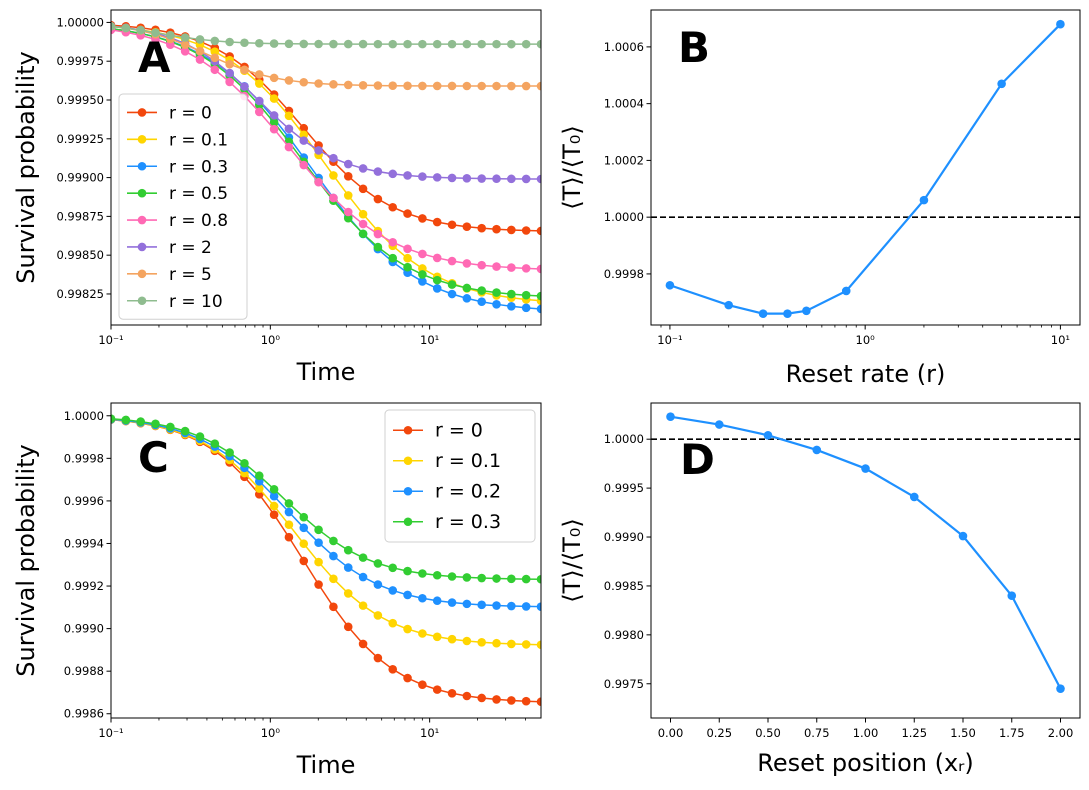 The height and width of the screenshot is (790, 1089). I want to click on y-tick-label: 0.99875, so click(80, 216).